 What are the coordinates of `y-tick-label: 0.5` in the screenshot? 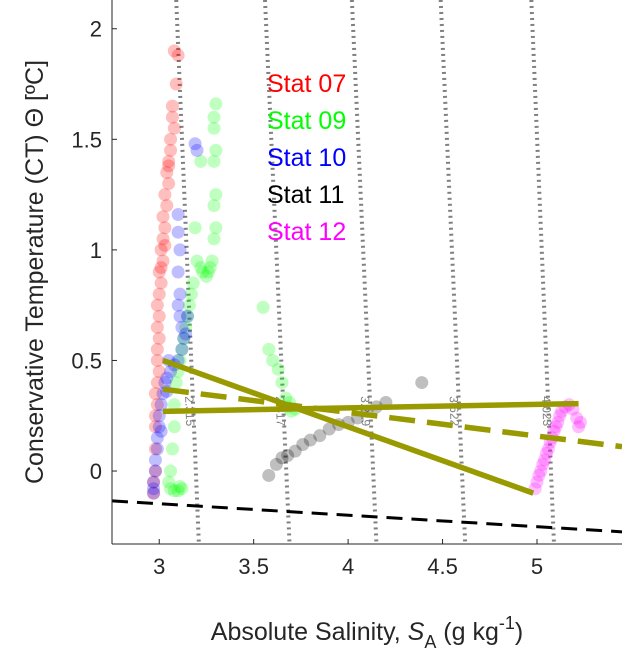 It's located at (86, 360).